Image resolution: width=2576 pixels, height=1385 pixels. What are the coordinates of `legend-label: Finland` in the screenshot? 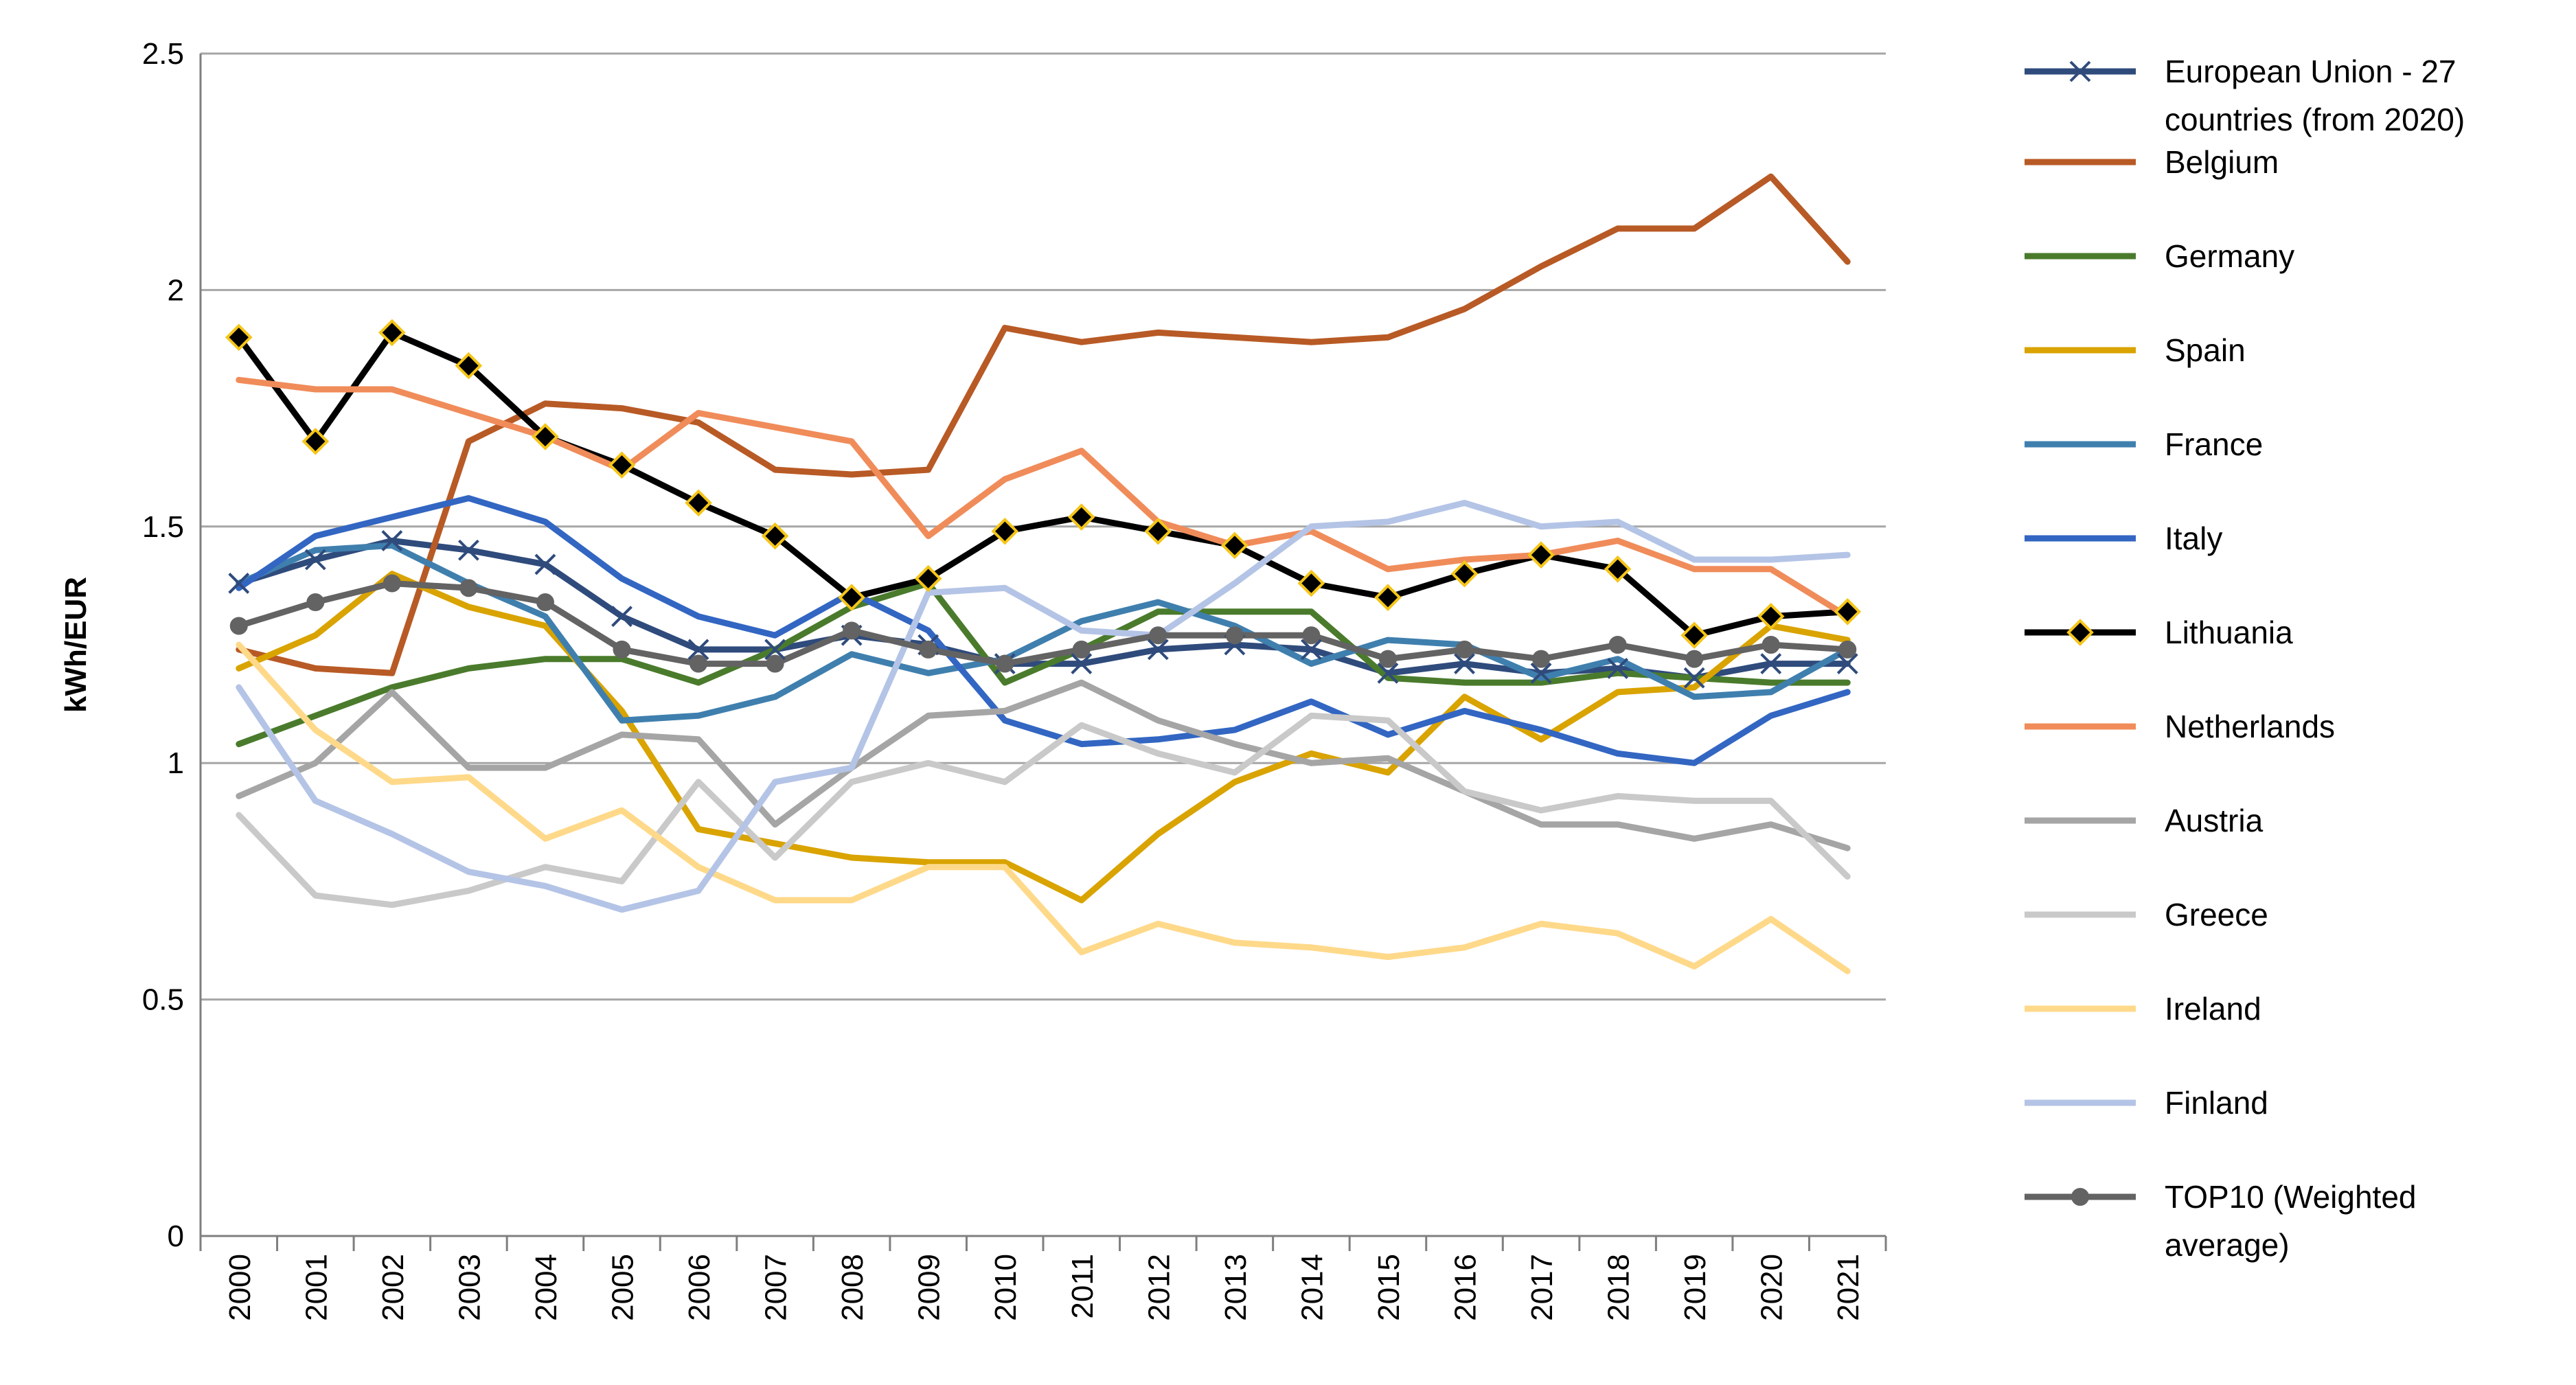 It's located at (2216, 1103).